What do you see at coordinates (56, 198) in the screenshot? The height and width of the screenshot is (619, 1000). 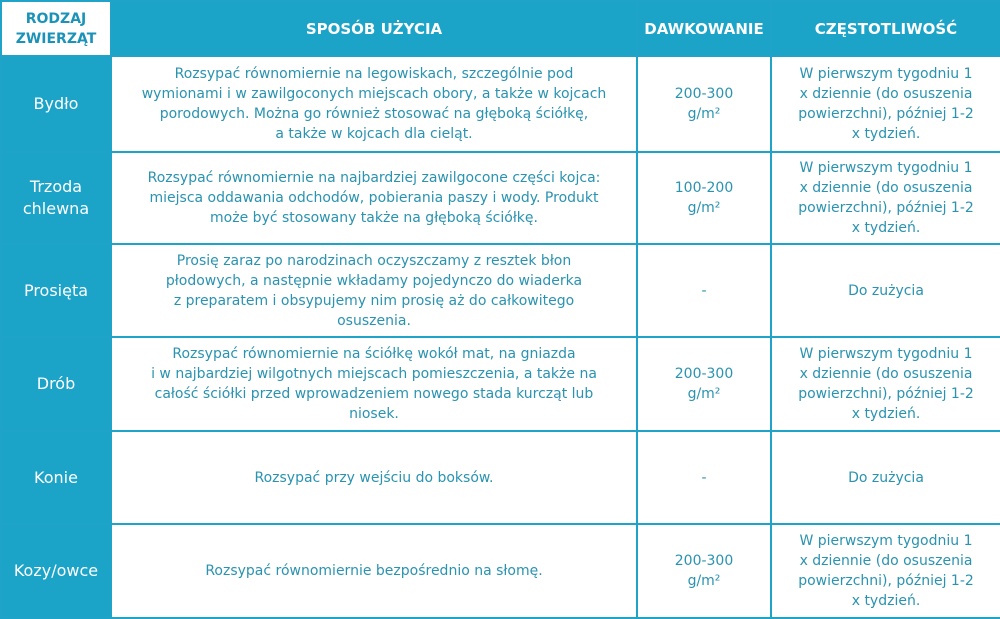 I see `animal-cell: Trzoda chlewna` at bounding box center [56, 198].